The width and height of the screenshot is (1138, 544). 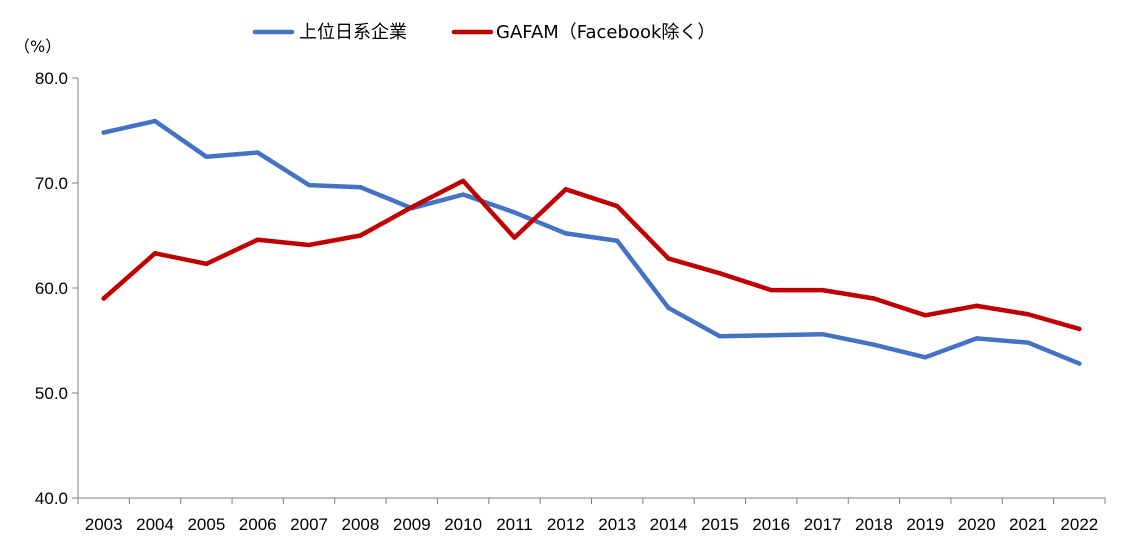 I want to click on legend-item-gafam: GAFAM（Facebook除く）, so click(x=583, y=32).